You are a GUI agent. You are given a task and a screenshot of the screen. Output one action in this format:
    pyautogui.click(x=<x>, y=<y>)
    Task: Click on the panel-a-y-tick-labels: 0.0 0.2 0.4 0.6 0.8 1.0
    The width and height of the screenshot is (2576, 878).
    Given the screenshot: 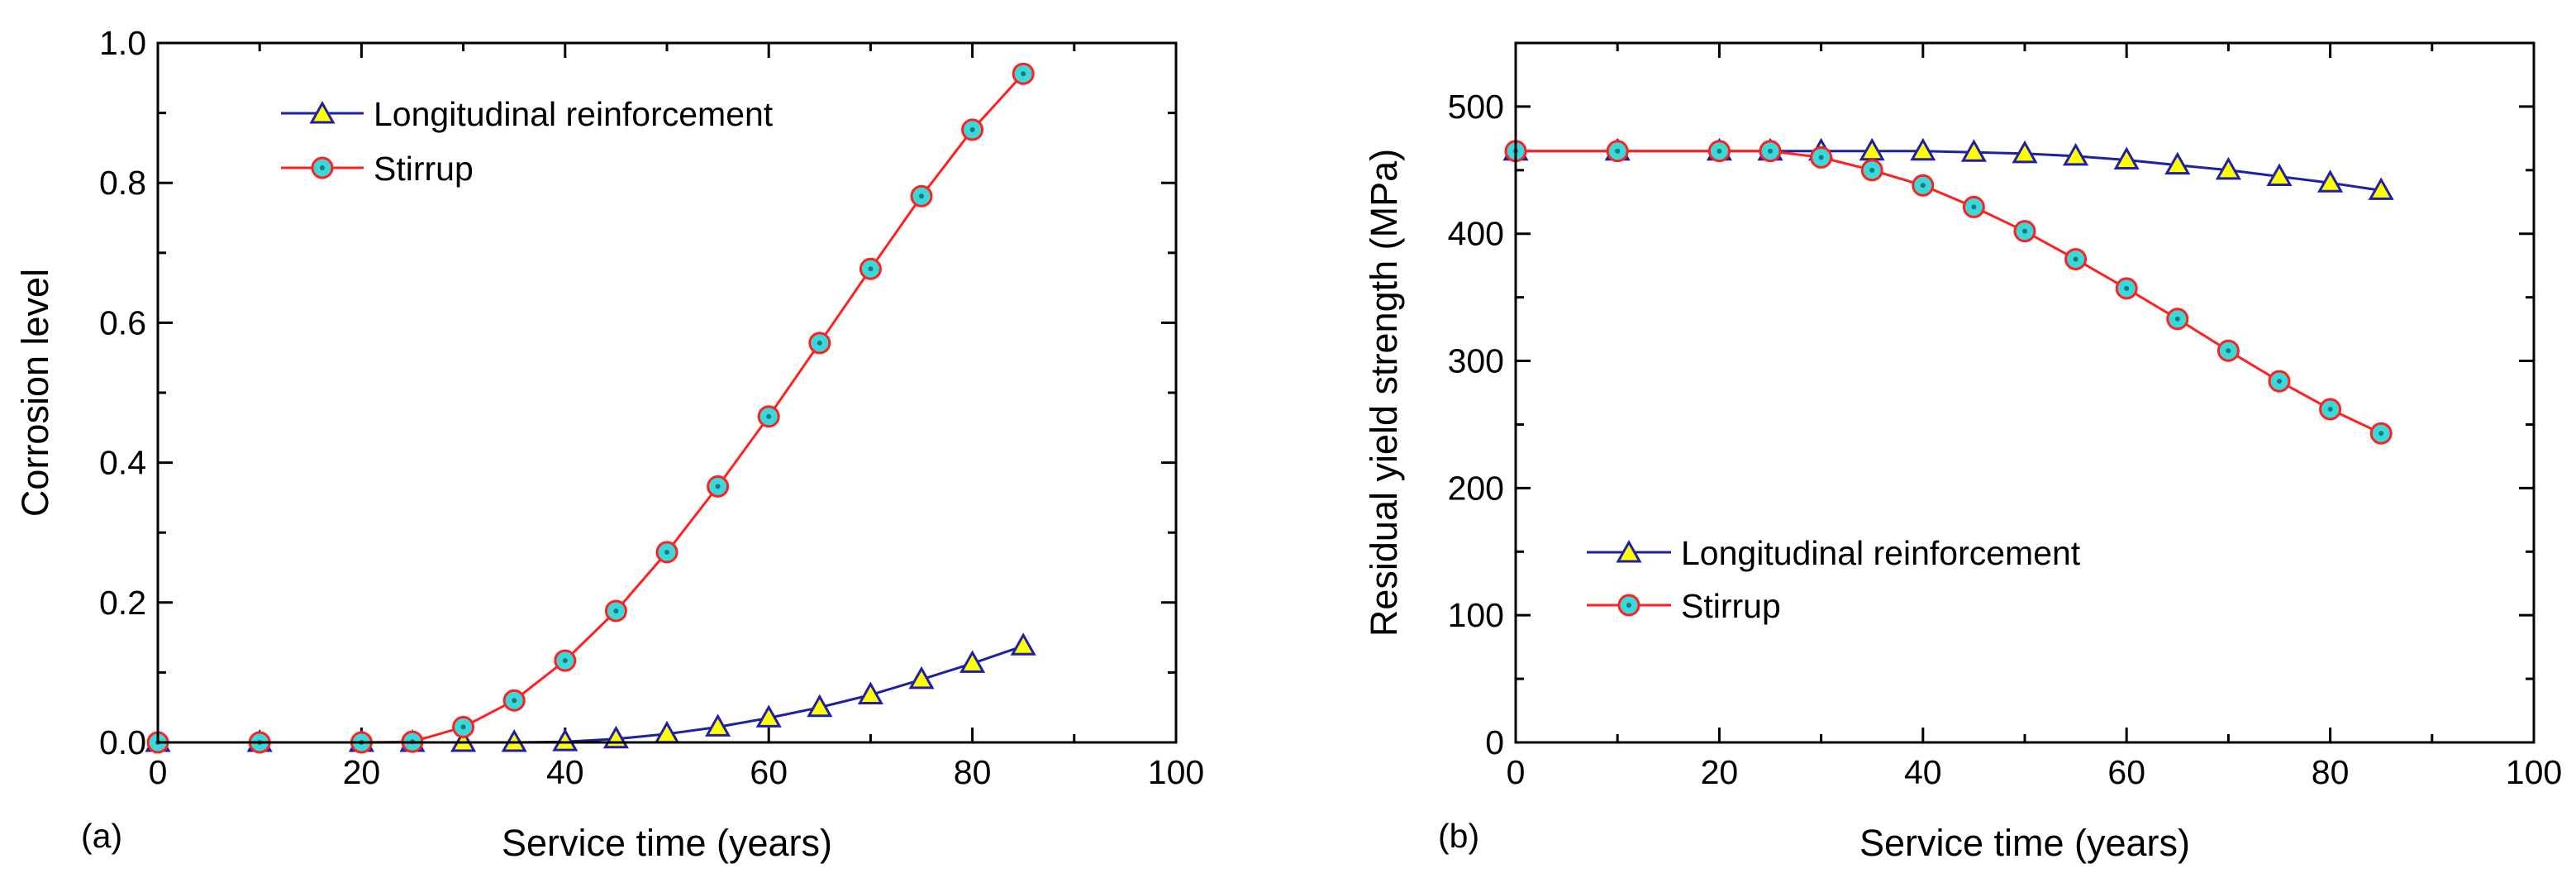 What is the action you would take?
    pyautogui.click(x=123, y=392)
    